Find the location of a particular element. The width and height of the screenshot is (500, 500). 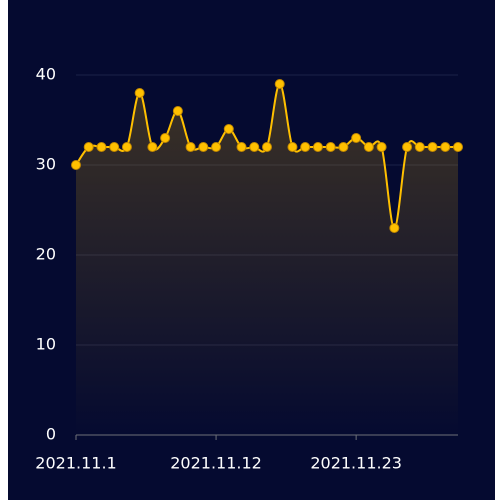

x-tick-label: 2021.11.23 is located at coordinates (356, 463).